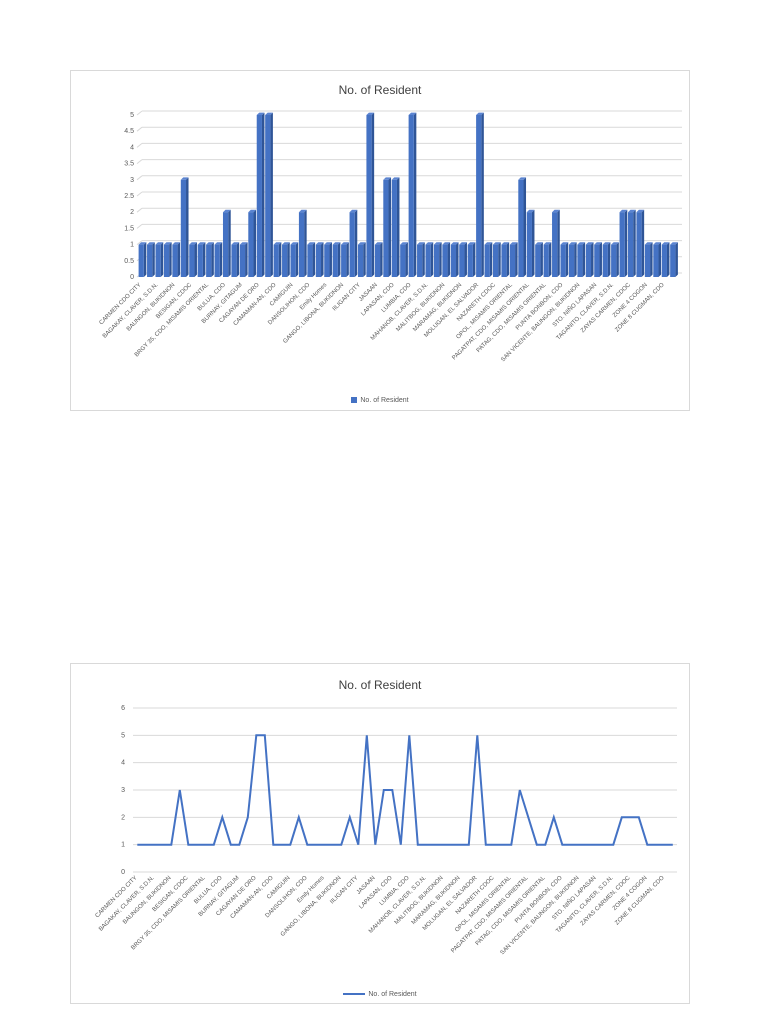 The width and height of the screenshot is (768, 1024). What do you see at coordinates (123, 708) in the screenshot?
I see `y-tick-label: 6` at bounding box center [123, 708].